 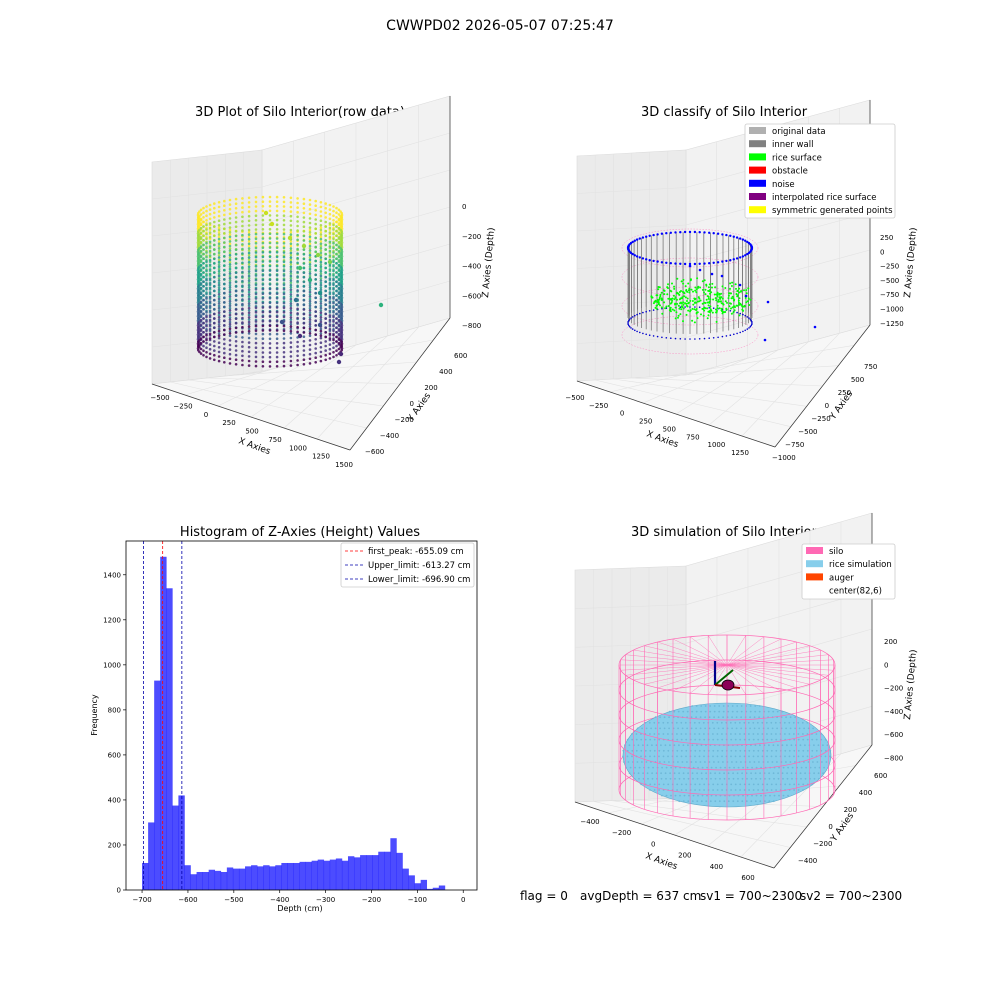 What do you see at coordinates (794, 445) in the screenshot?
I see `tick-label: −750` at bounding box center [794, 445].